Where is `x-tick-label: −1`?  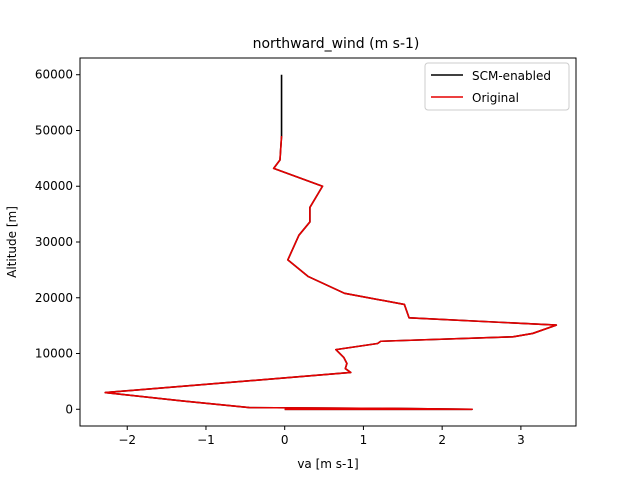 x-tick-label: −1 is located at coordinates (206, 440).